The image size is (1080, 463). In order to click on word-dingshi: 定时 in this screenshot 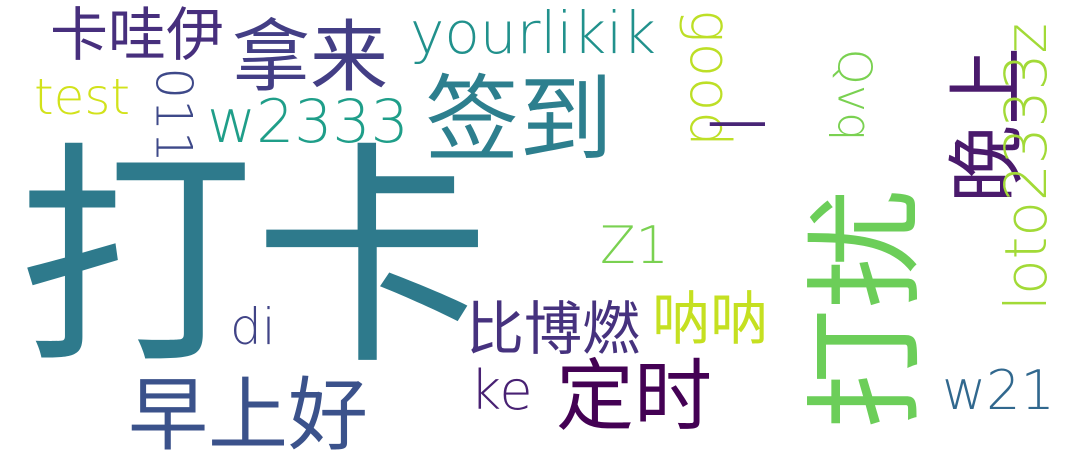, I will do `click(634, 397)`.